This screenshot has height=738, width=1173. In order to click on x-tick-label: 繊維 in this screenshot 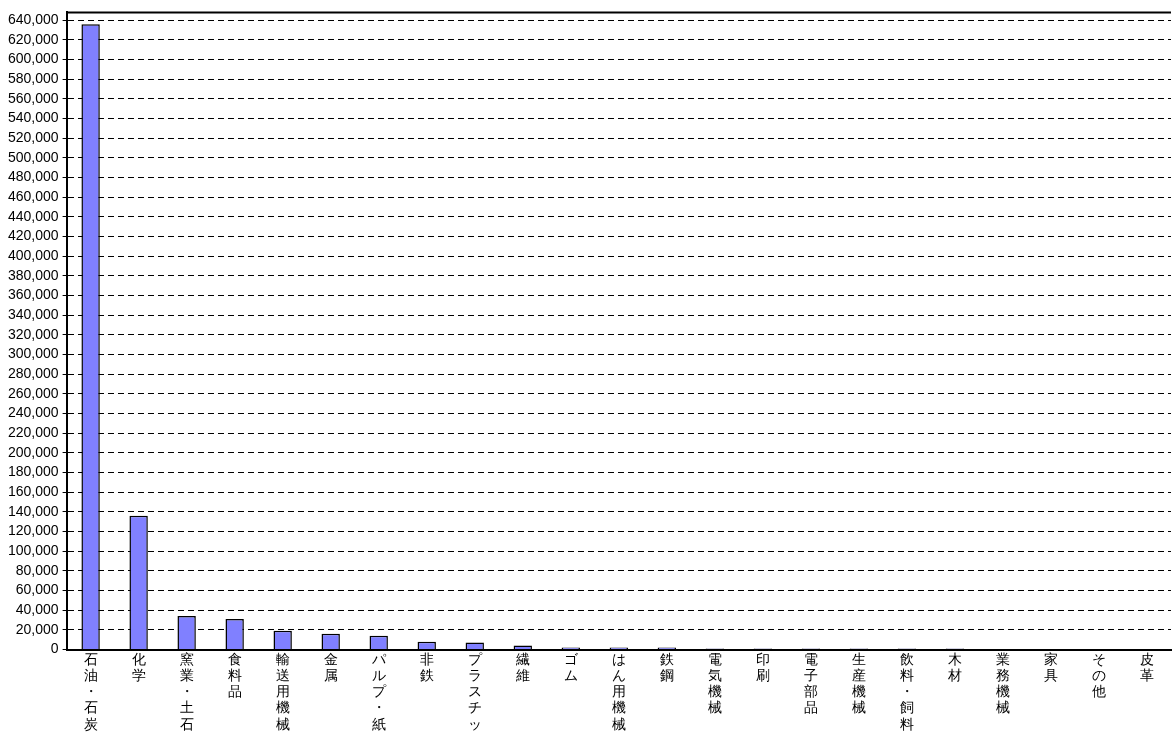, I will do `click(522, 667)`.